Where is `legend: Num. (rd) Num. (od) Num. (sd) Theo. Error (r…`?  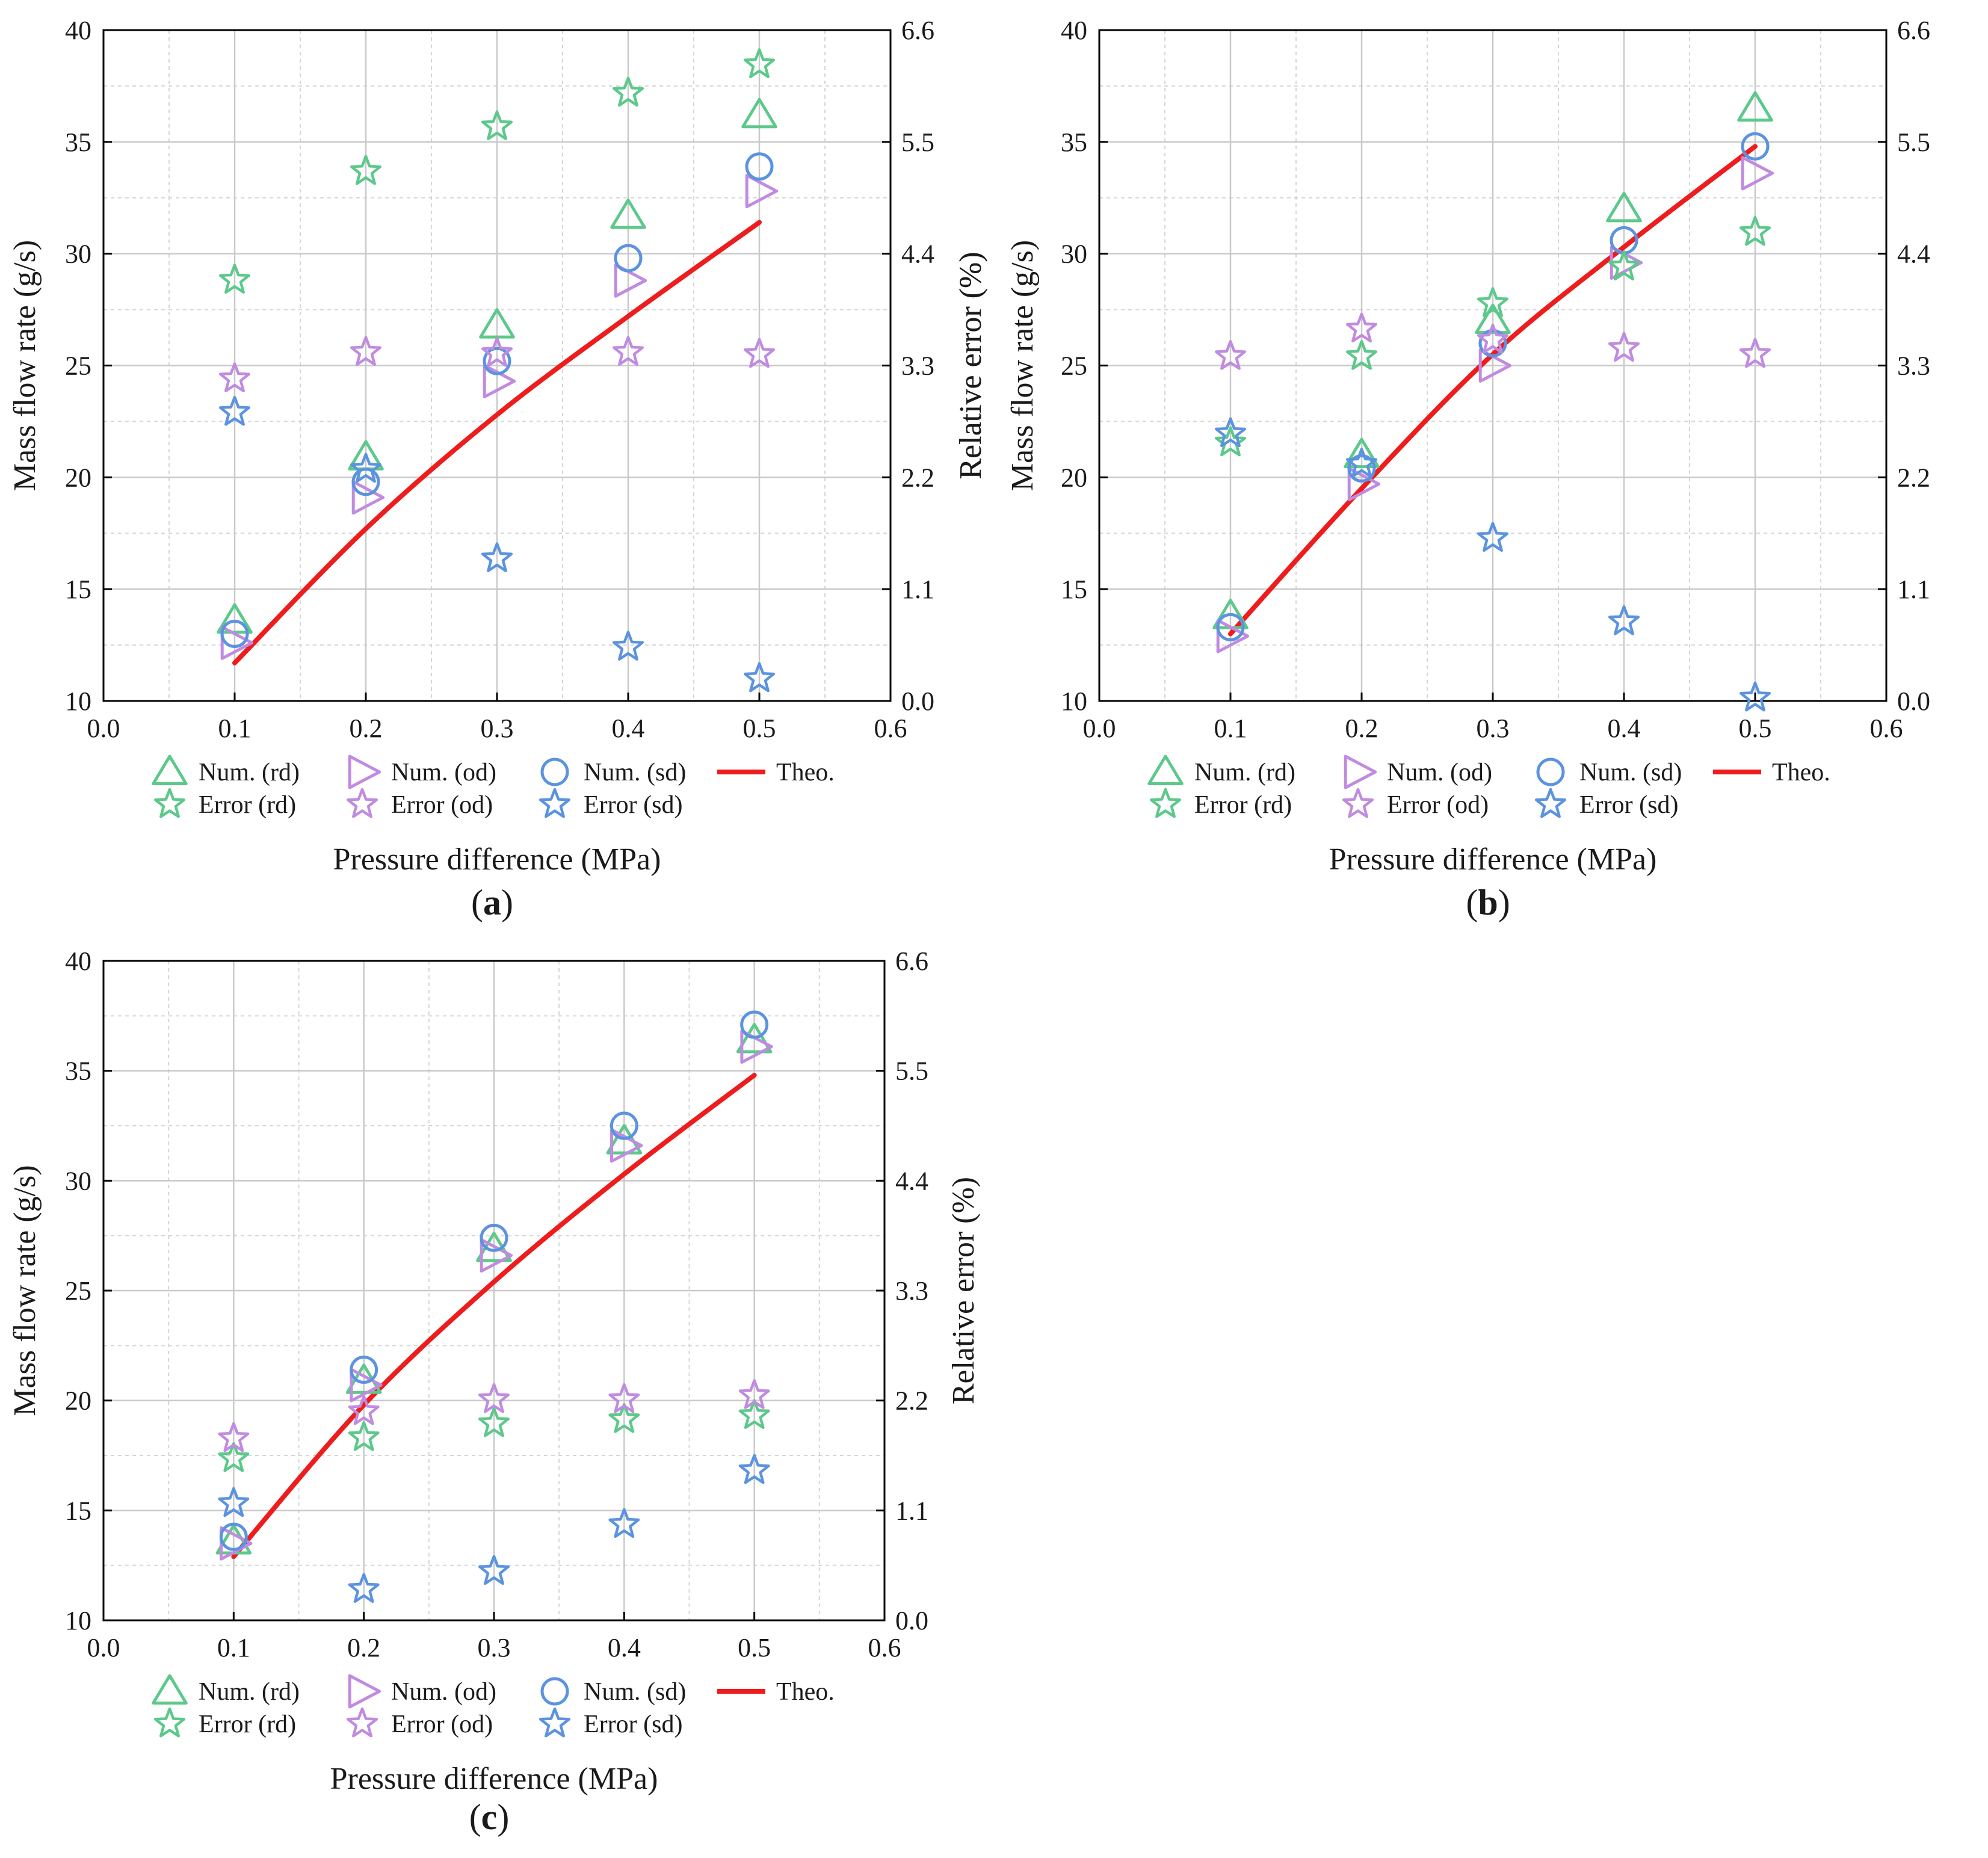 legend: Num. (rd) Num. (od) Num. (sd) Theo. Error (r… is located at coordinates (493, 787).